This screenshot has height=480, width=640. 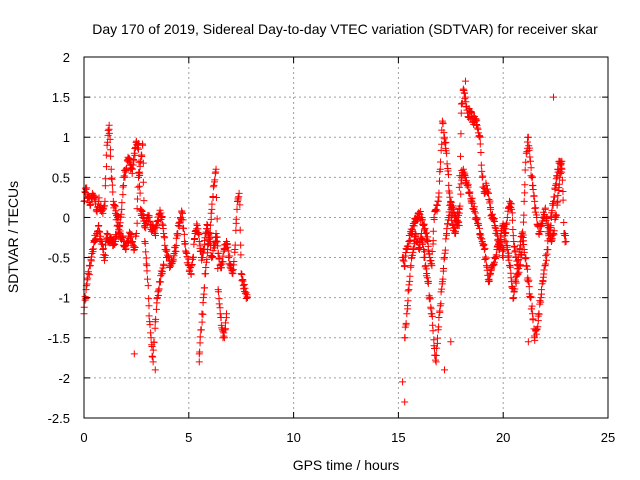 What do you see at coordinates (59, 238) in the screenshot?
I see `y-tick-labels: 2 1.5 1 0.5 0 -0.5 -1 -1.5 -2 -2.5` at bounding box center [59, 238].